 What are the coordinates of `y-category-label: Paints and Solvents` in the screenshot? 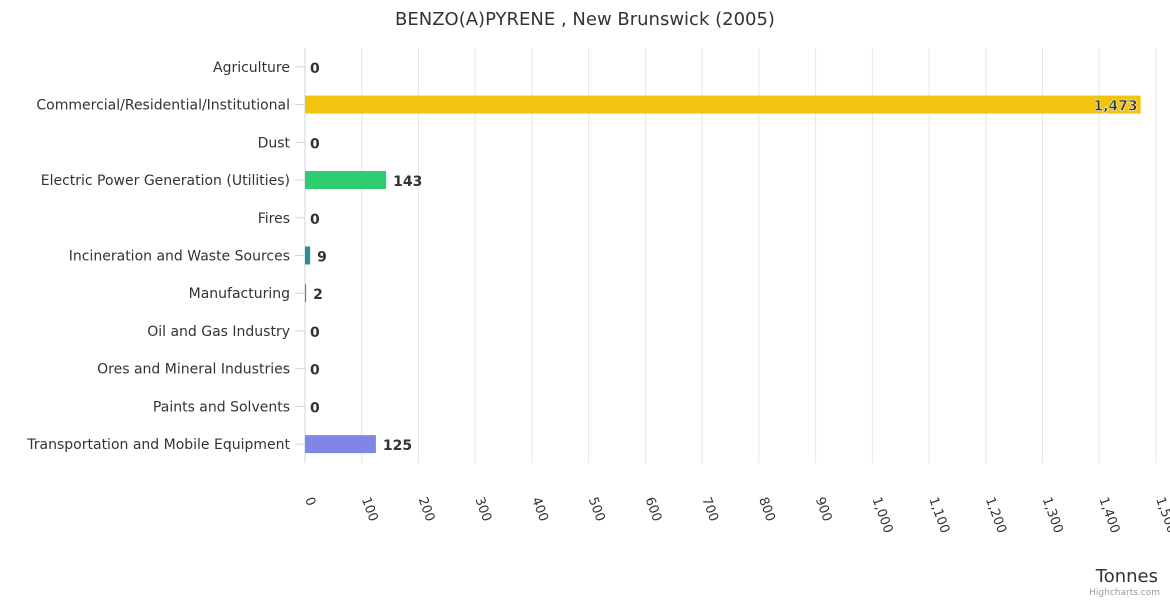 It's located at (221, 407).